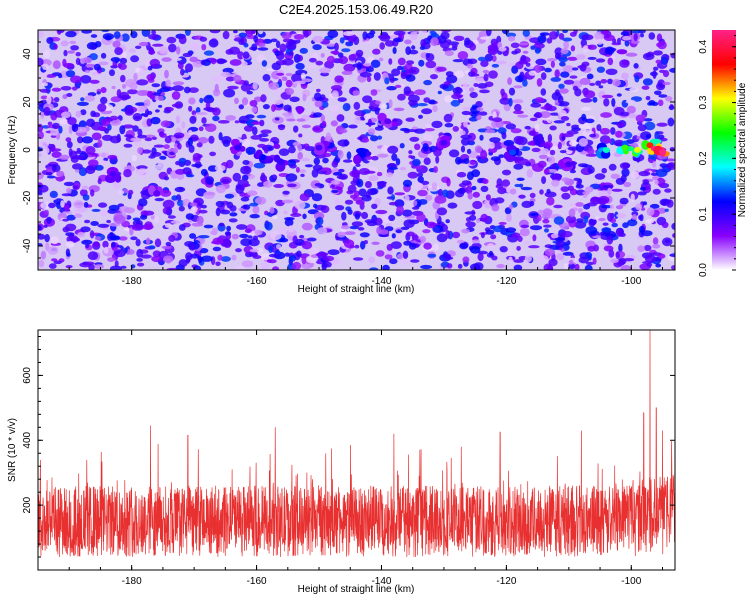  Describe the element at coordinates (606, 150) in the screenshot. I see `heatmap-hotspot-peak` at that location.